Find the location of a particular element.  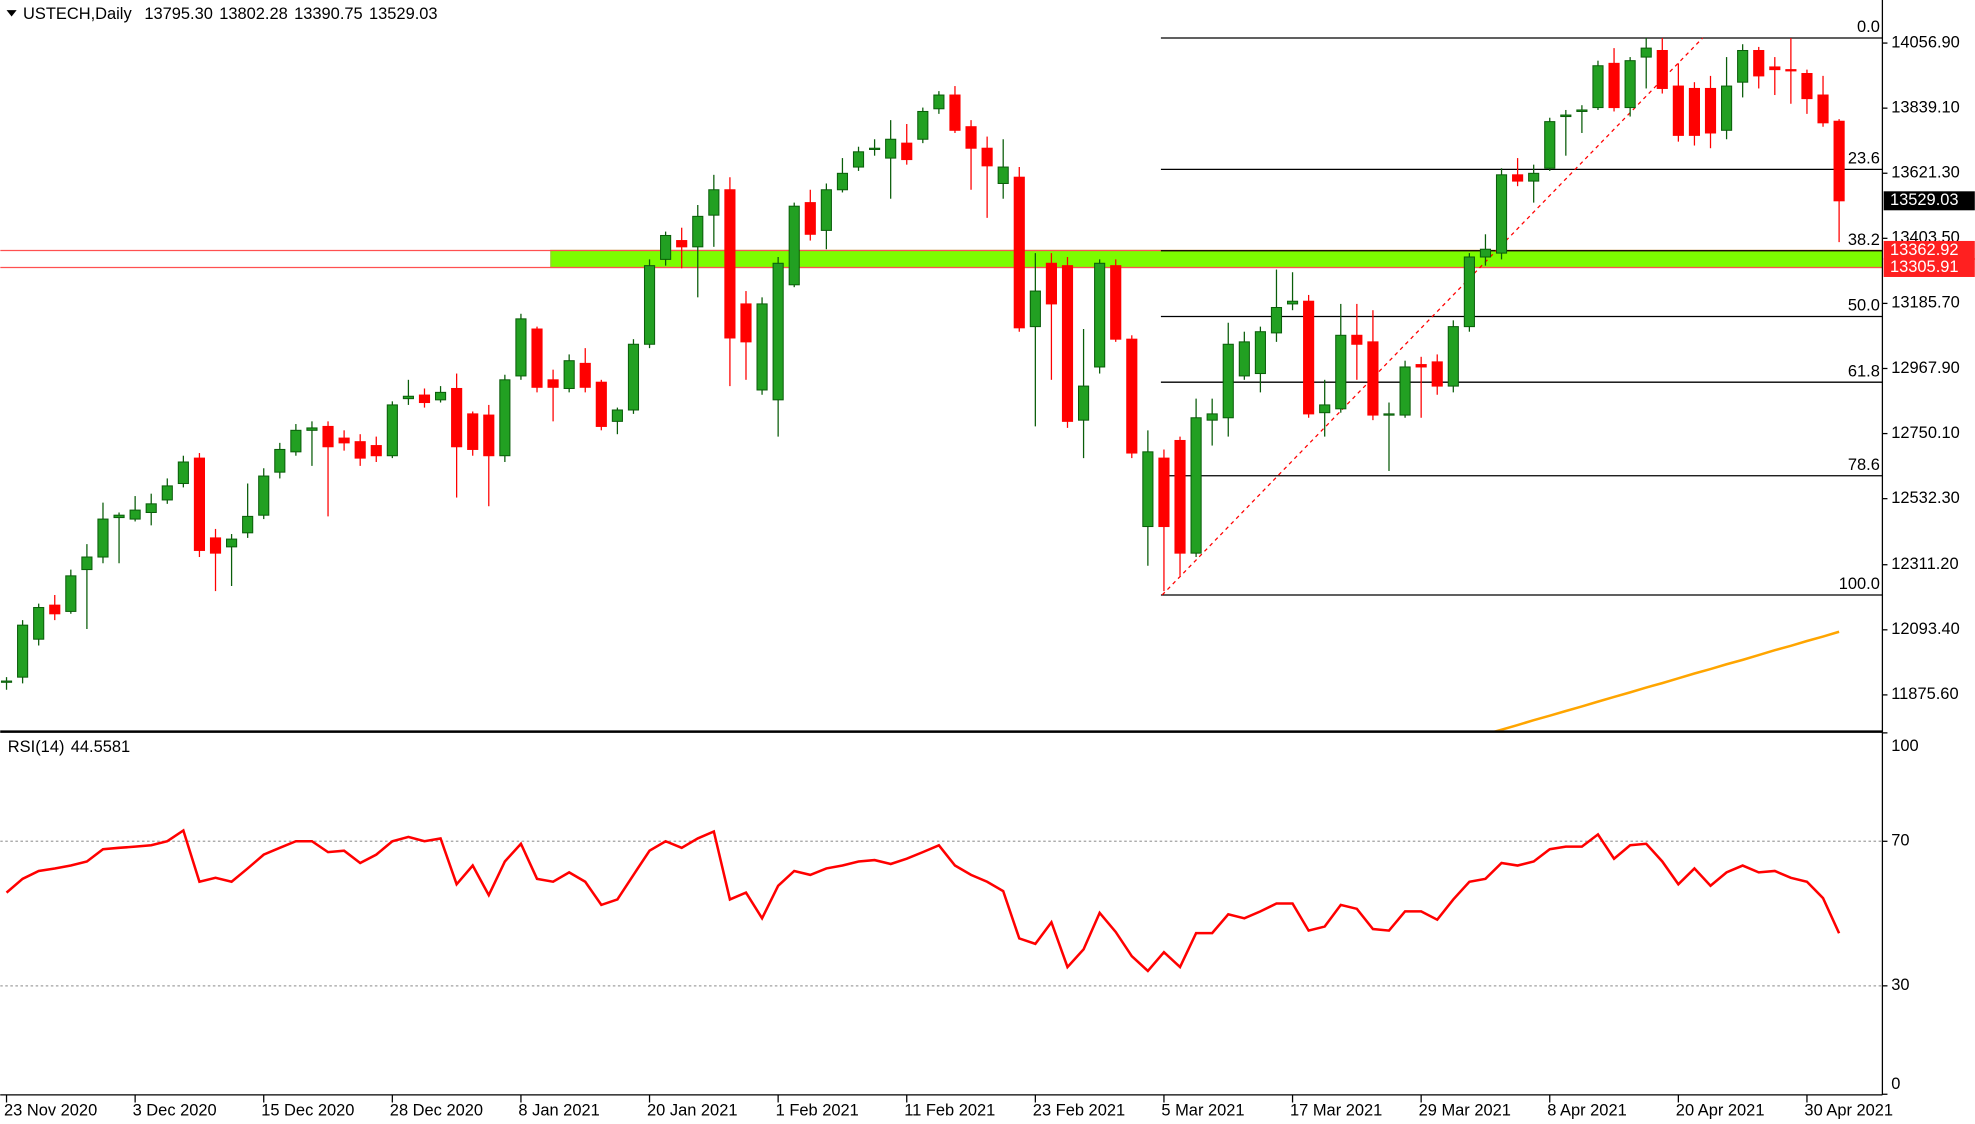

x-tick-label: 23 Feb 2021 is located at coordinates (1079, 1111).